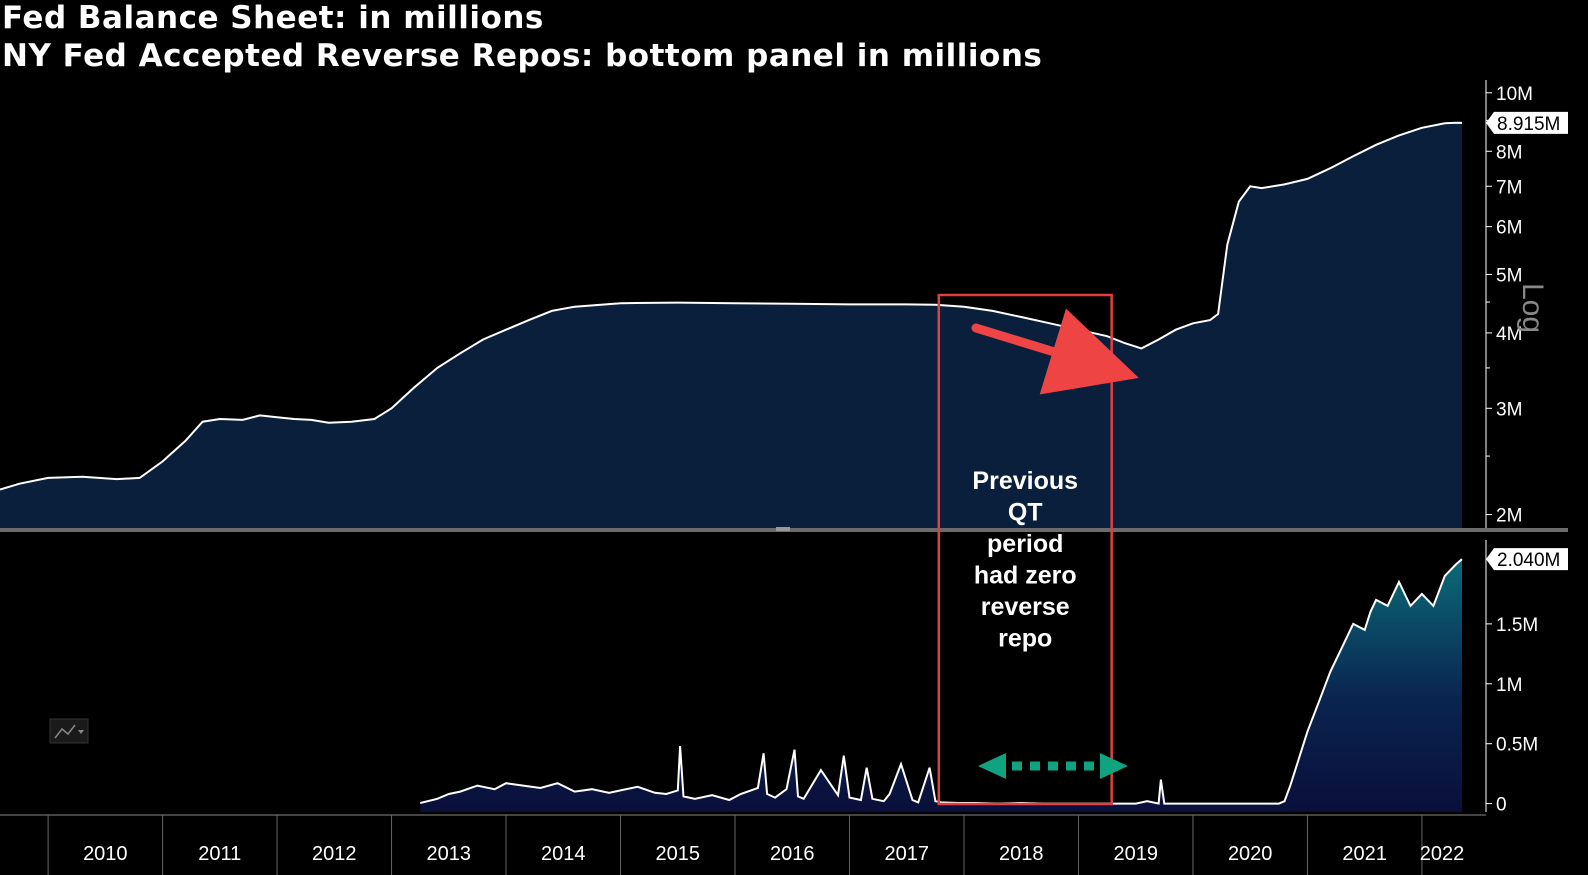 The width and height of the screenshot is (1588, 875). What do you see at coordinates (1135, 854) in the screenshot?
I see `x-tick-label: 2019` at bounding box center [1135, 854].